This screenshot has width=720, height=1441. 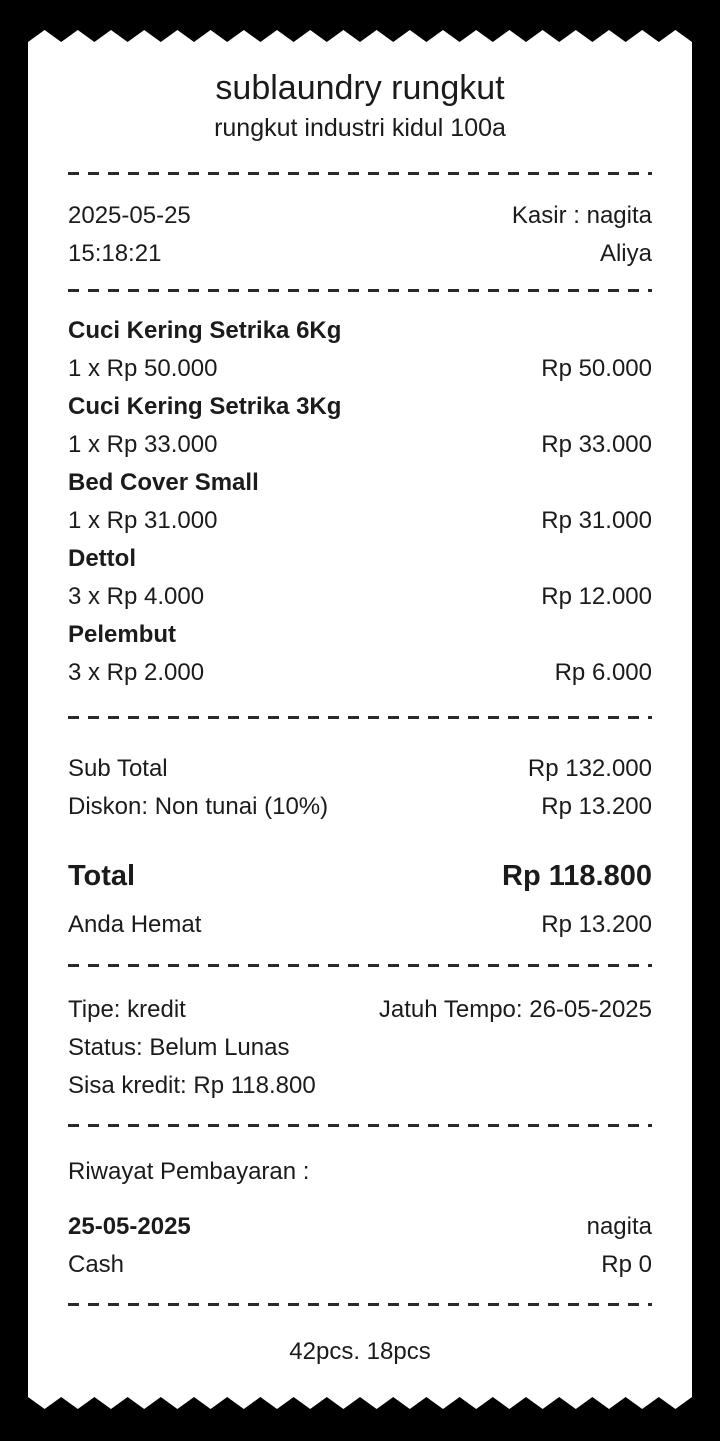 What do you see at coordinates (122, 634) in the screenshot?
I see `item-name: Pelembut` at bounding box center [122, 634].